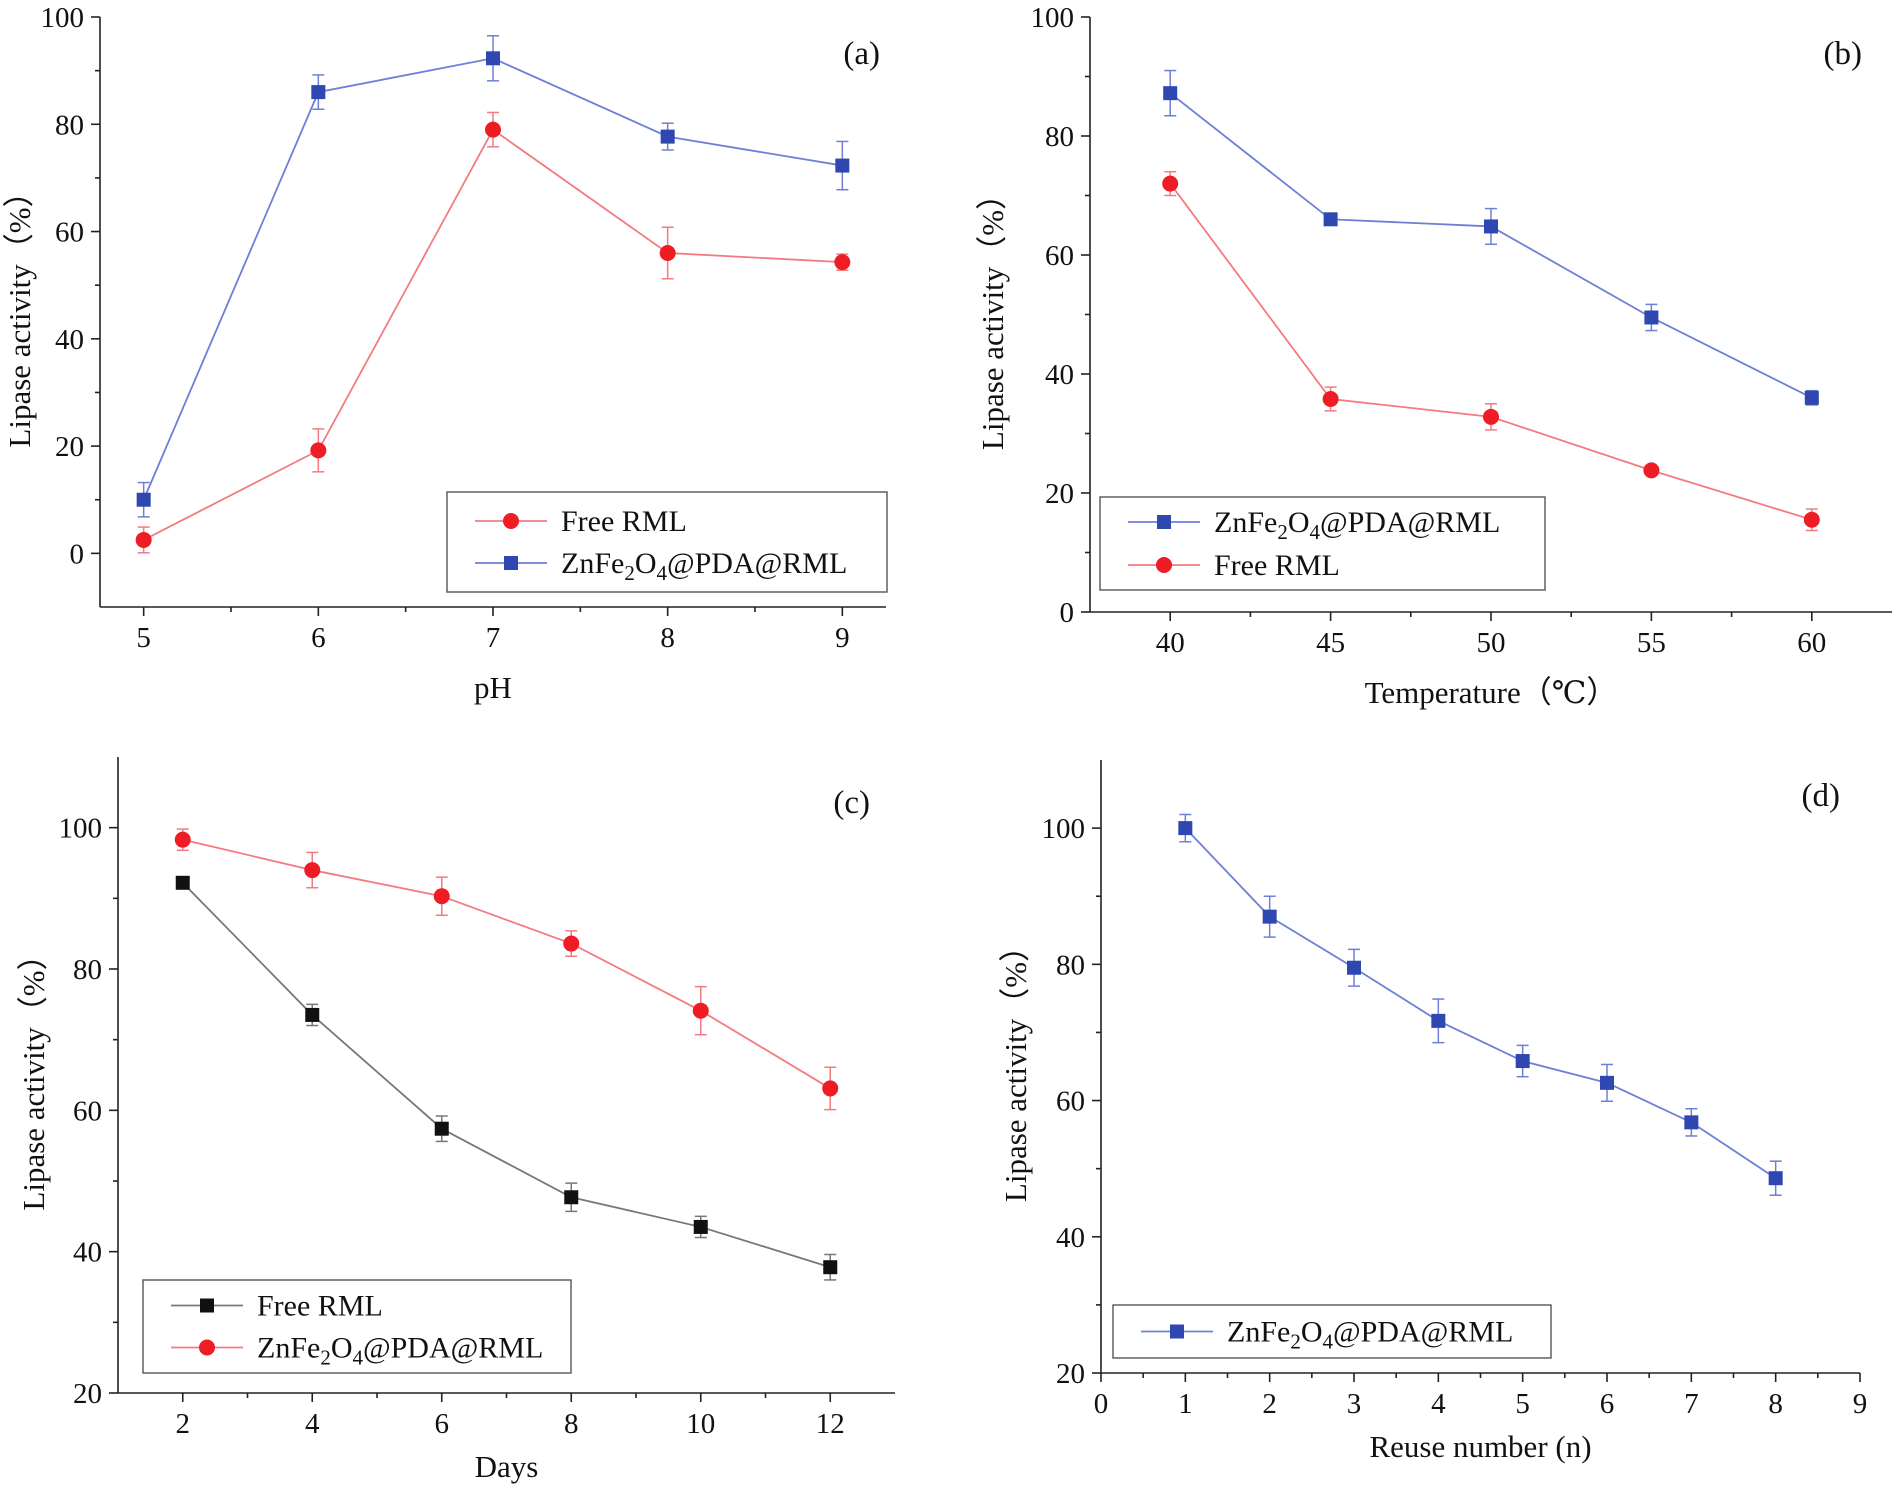 This screenshot has width=1900, height=1490. I want to click on panel-label: (b), so click(1843, 54).